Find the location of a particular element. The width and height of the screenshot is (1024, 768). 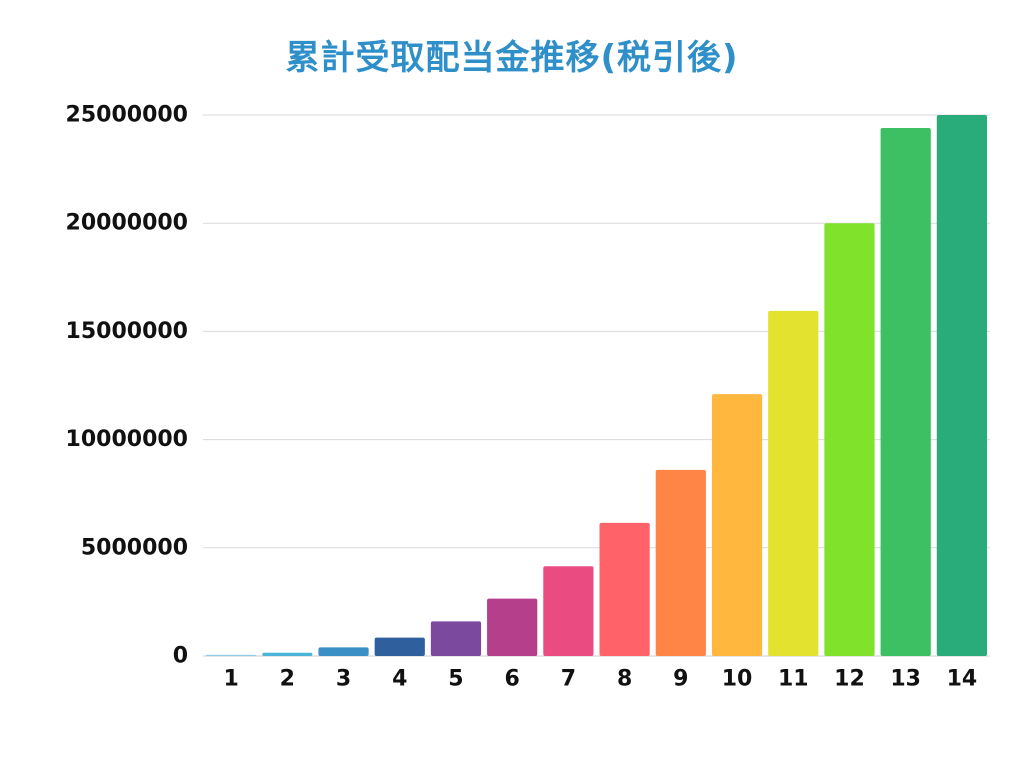

x-tick-label: 4 is located at coordinates (399, 679).